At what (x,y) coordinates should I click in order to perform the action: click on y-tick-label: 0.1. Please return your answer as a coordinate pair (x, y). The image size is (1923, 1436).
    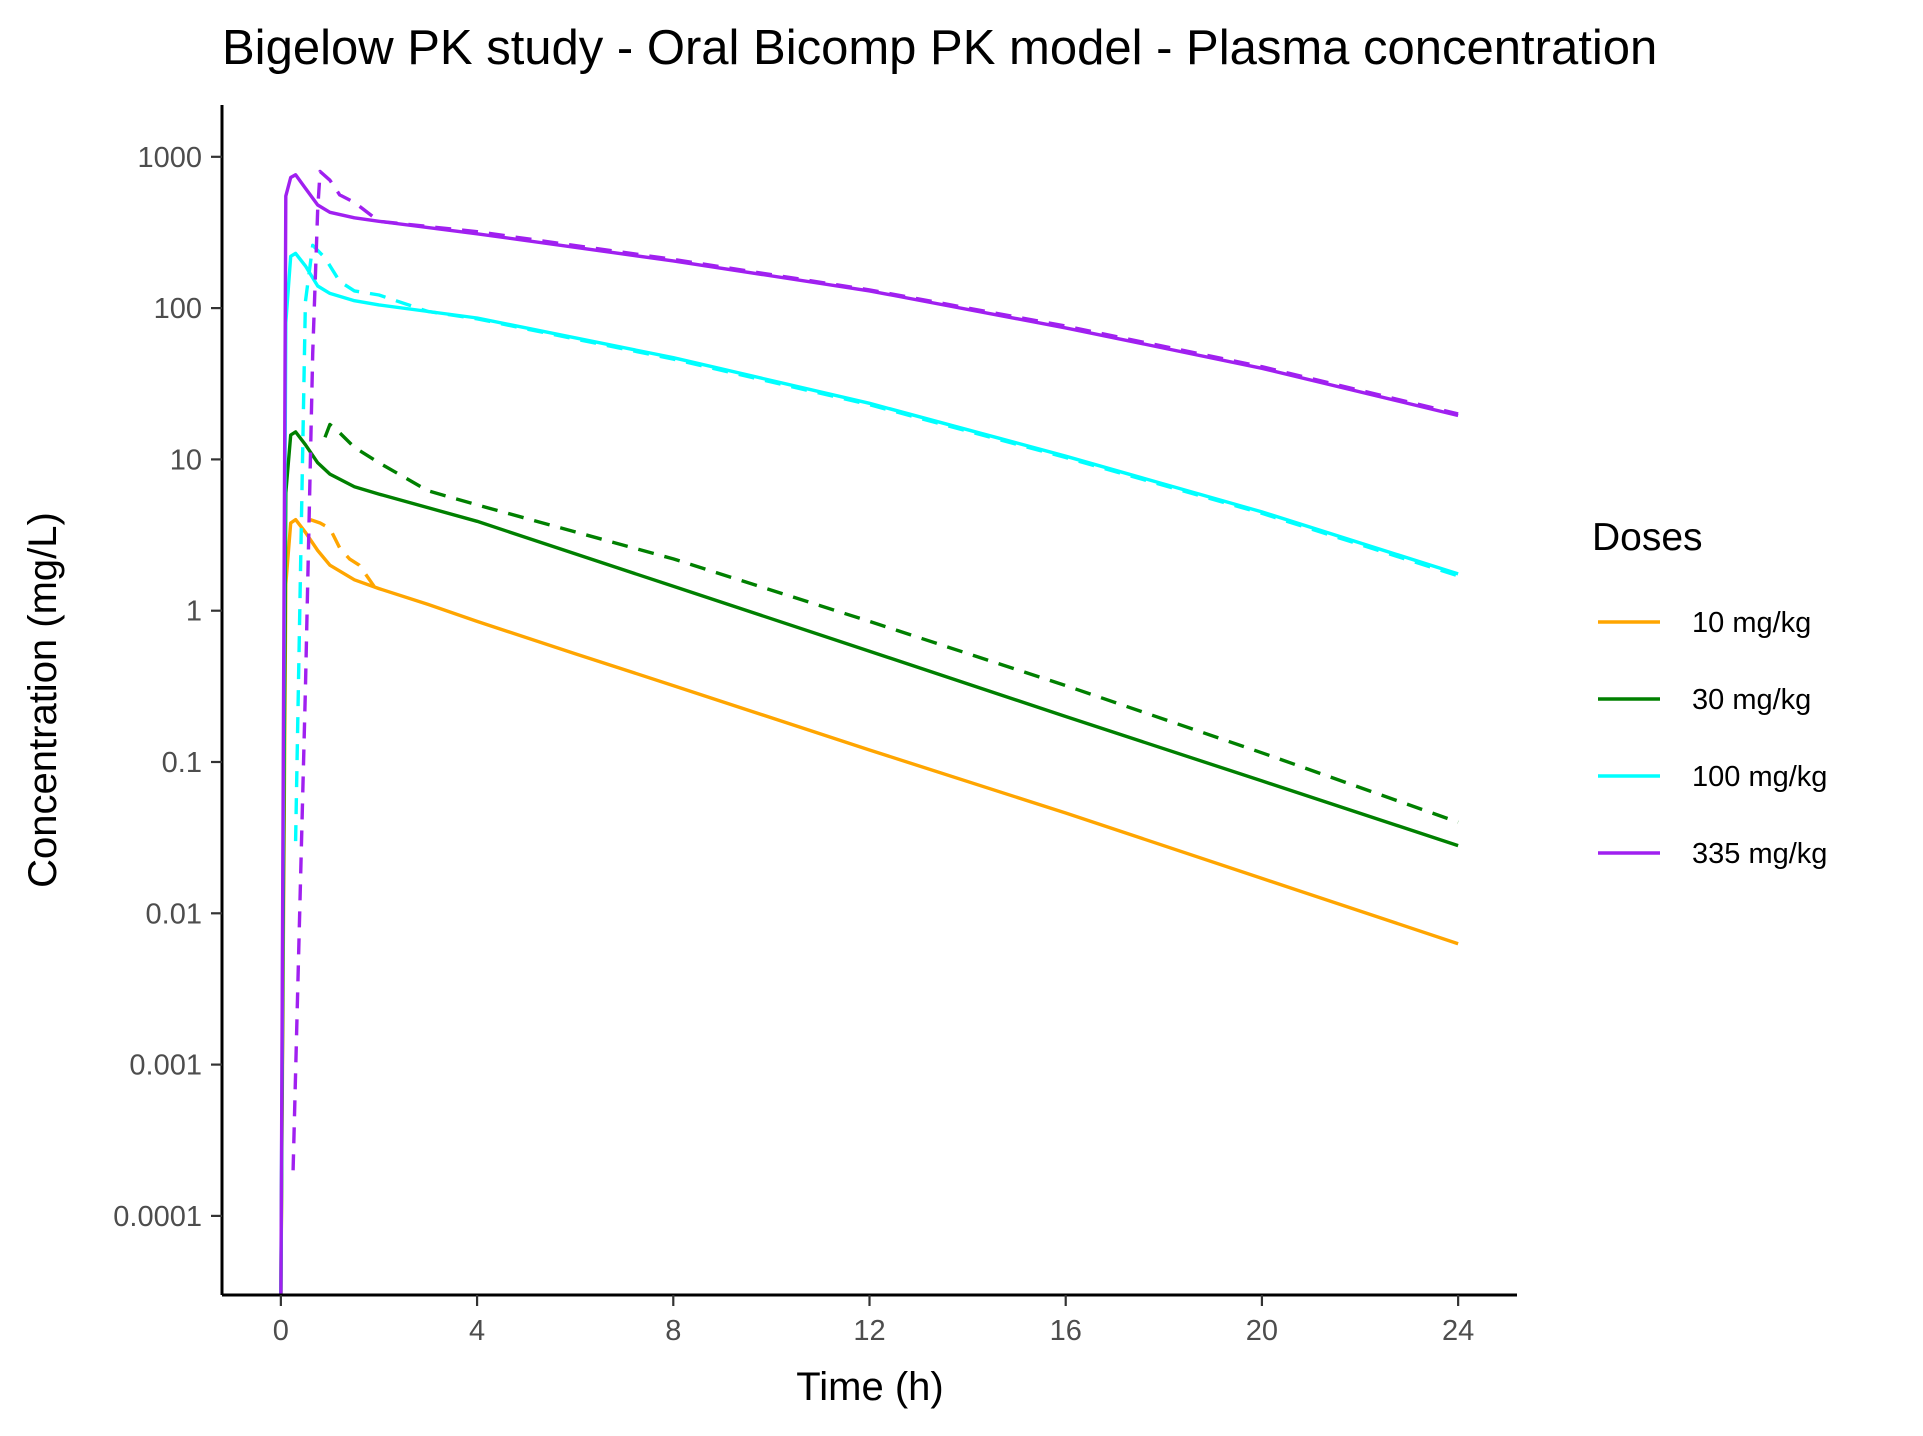
    Looking at the image, I should click on (182, 763).